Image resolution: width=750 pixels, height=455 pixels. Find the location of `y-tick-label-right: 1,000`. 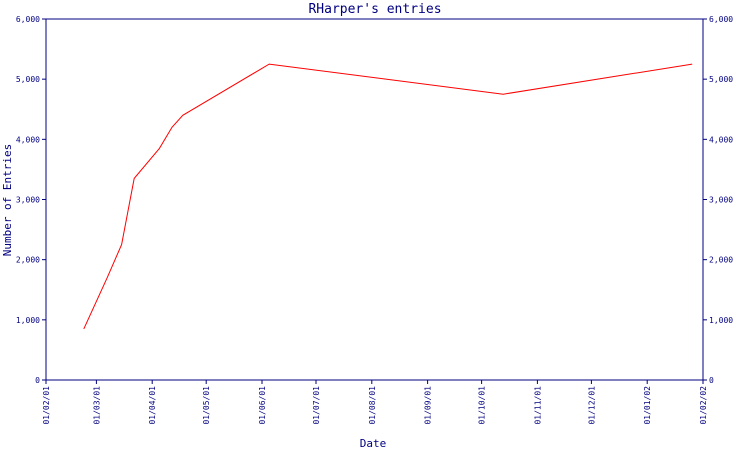

y-tick-label-right: 1,000 is located at coordinates (721, 320).